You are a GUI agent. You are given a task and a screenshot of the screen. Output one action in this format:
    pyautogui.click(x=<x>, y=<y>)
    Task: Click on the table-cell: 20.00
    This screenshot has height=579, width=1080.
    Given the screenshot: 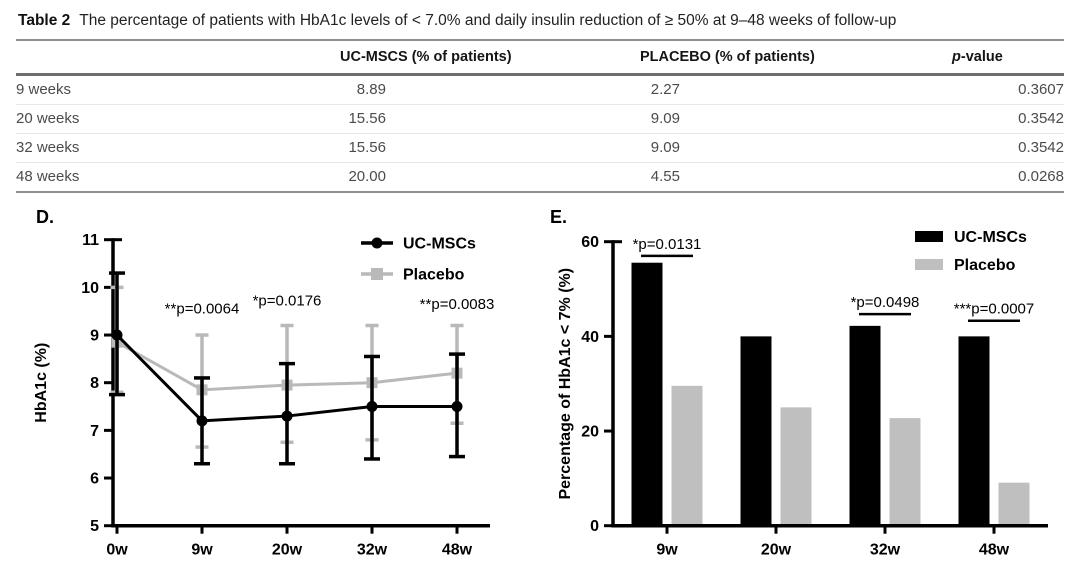 What is the action you would take?
    pyautogui.click(x=490, y=177)
    